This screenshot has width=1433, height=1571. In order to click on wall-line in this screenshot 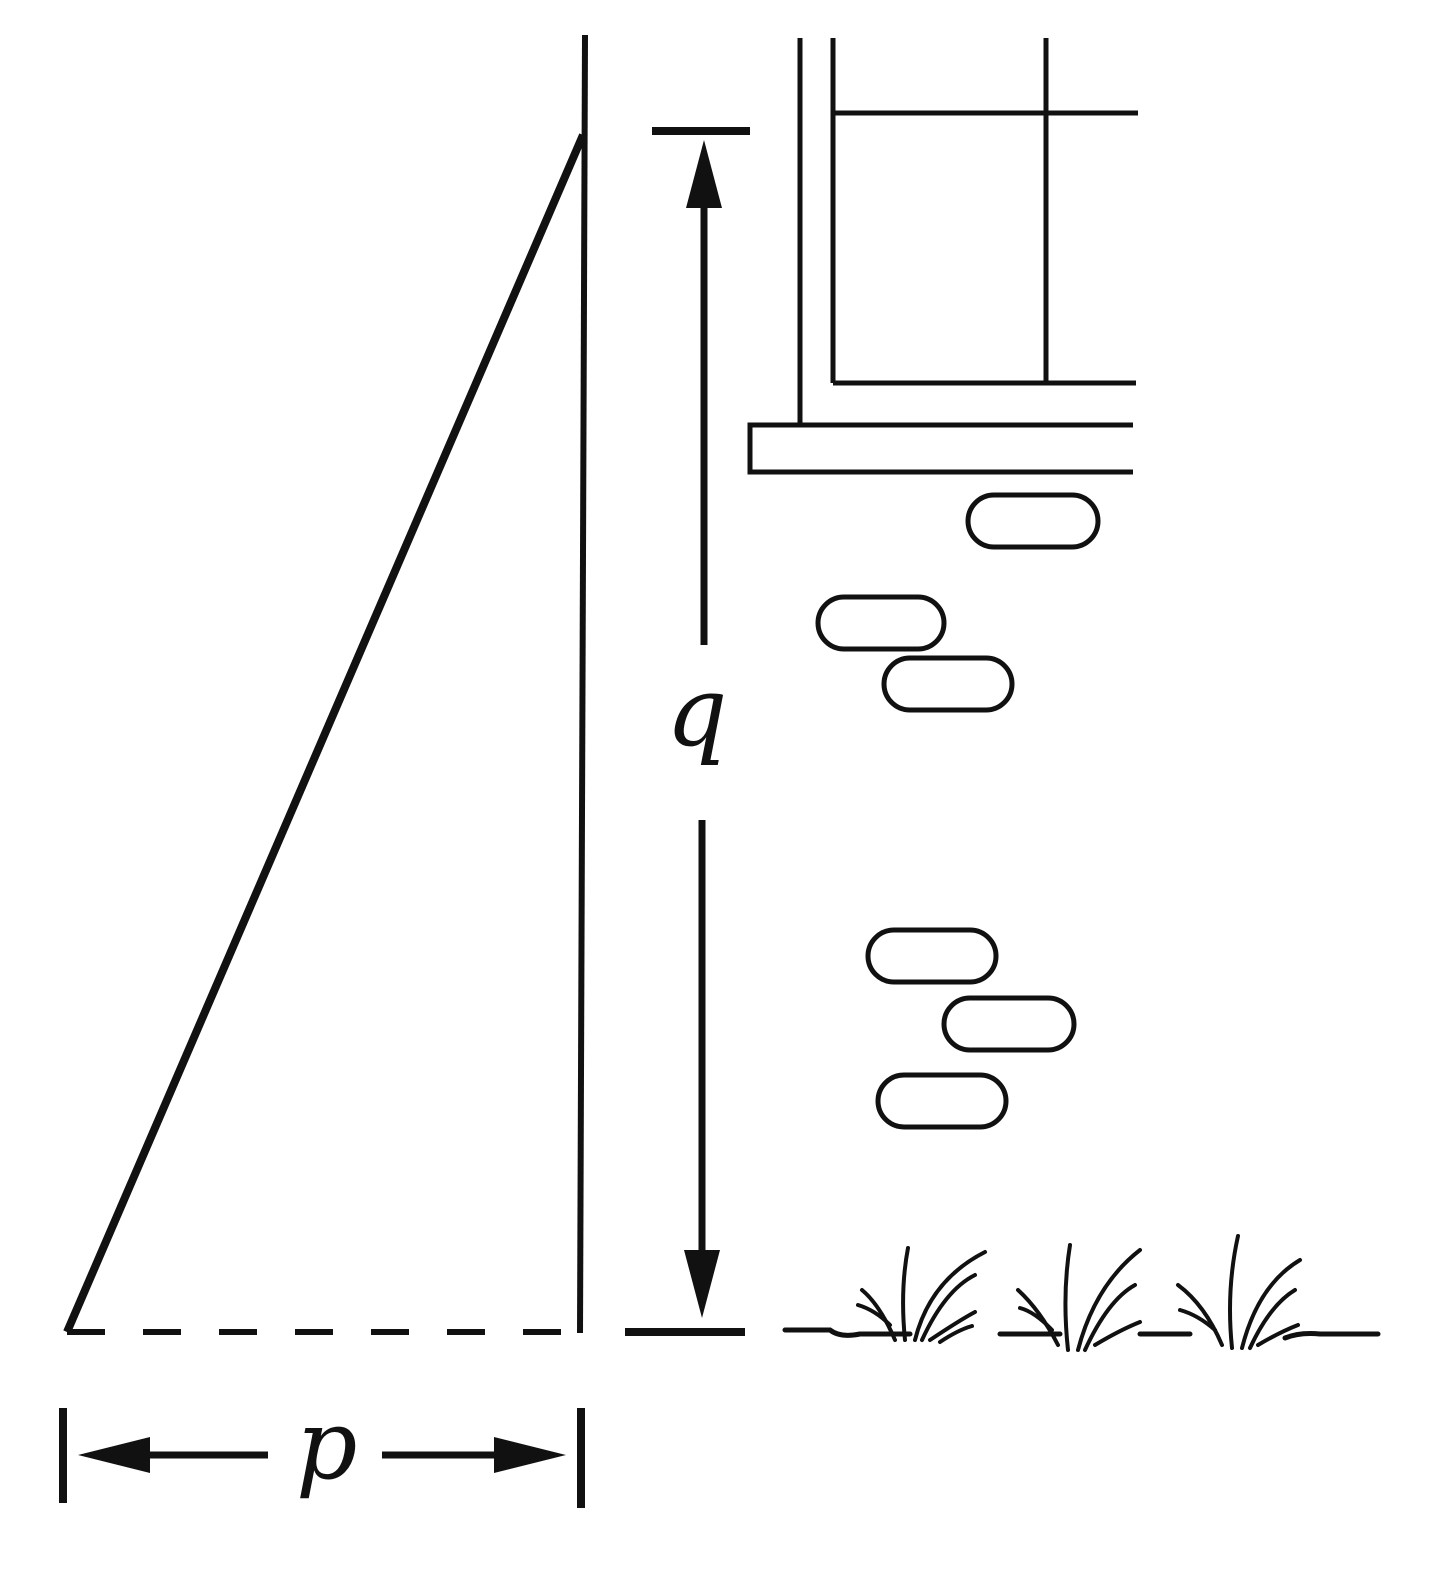, I will do `click(582, 684)`.